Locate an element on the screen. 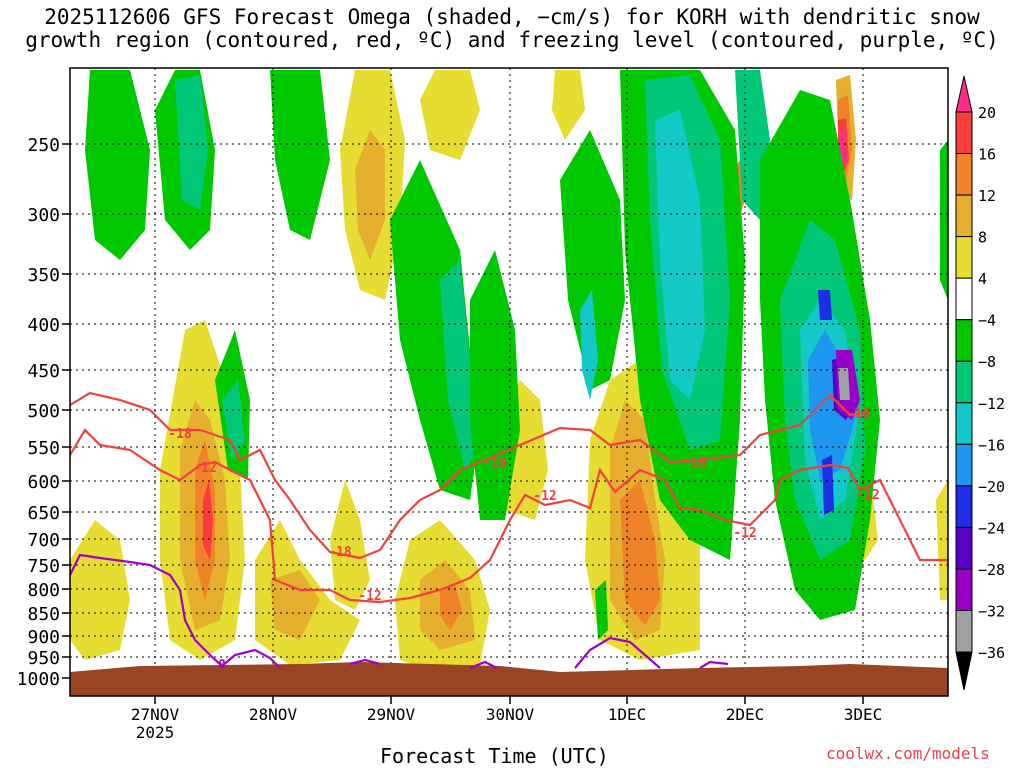 The image size is (1024, 768). contour-label-7: -12 is located at coordinates (744, 533).